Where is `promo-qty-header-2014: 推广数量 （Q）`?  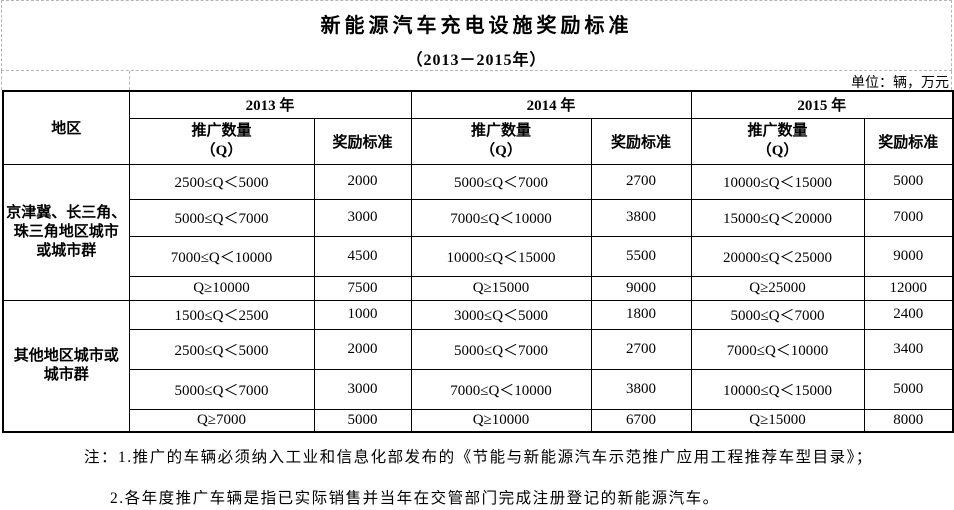
promo-qty-header-2014: 推广数量 （Q） is located at coordinates (501, 141).